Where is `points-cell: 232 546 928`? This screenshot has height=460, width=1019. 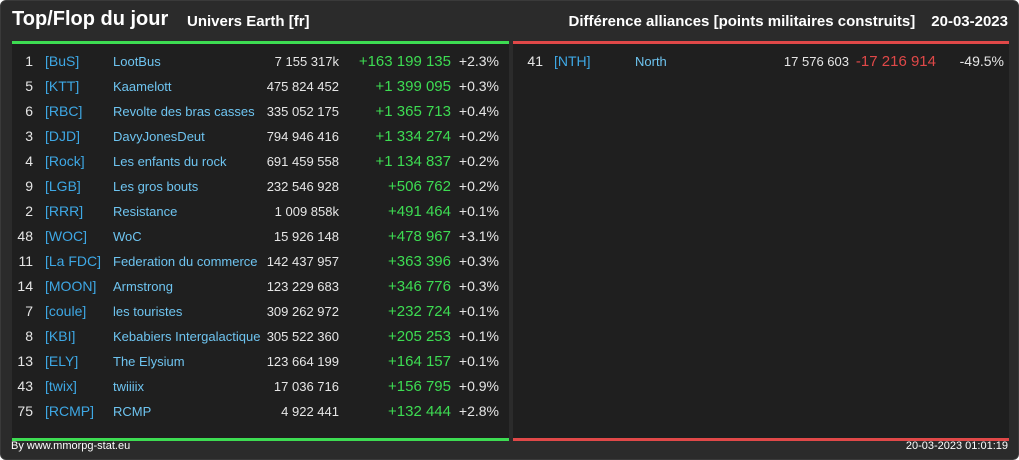 points-cell: 232 546 928 is located at coordinates (302, 186).